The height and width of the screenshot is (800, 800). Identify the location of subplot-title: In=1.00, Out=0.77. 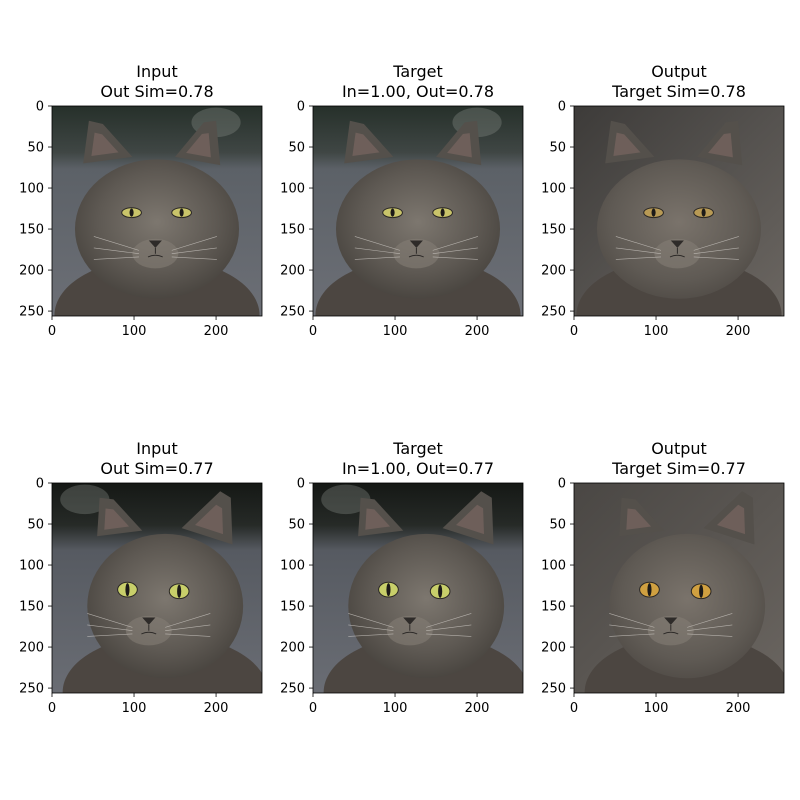
(418, 468).